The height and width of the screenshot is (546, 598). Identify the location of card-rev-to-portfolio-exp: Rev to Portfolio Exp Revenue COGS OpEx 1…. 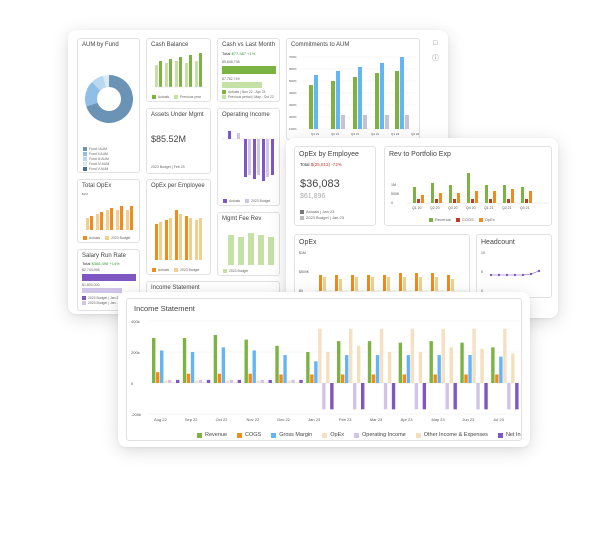
(468, 186).